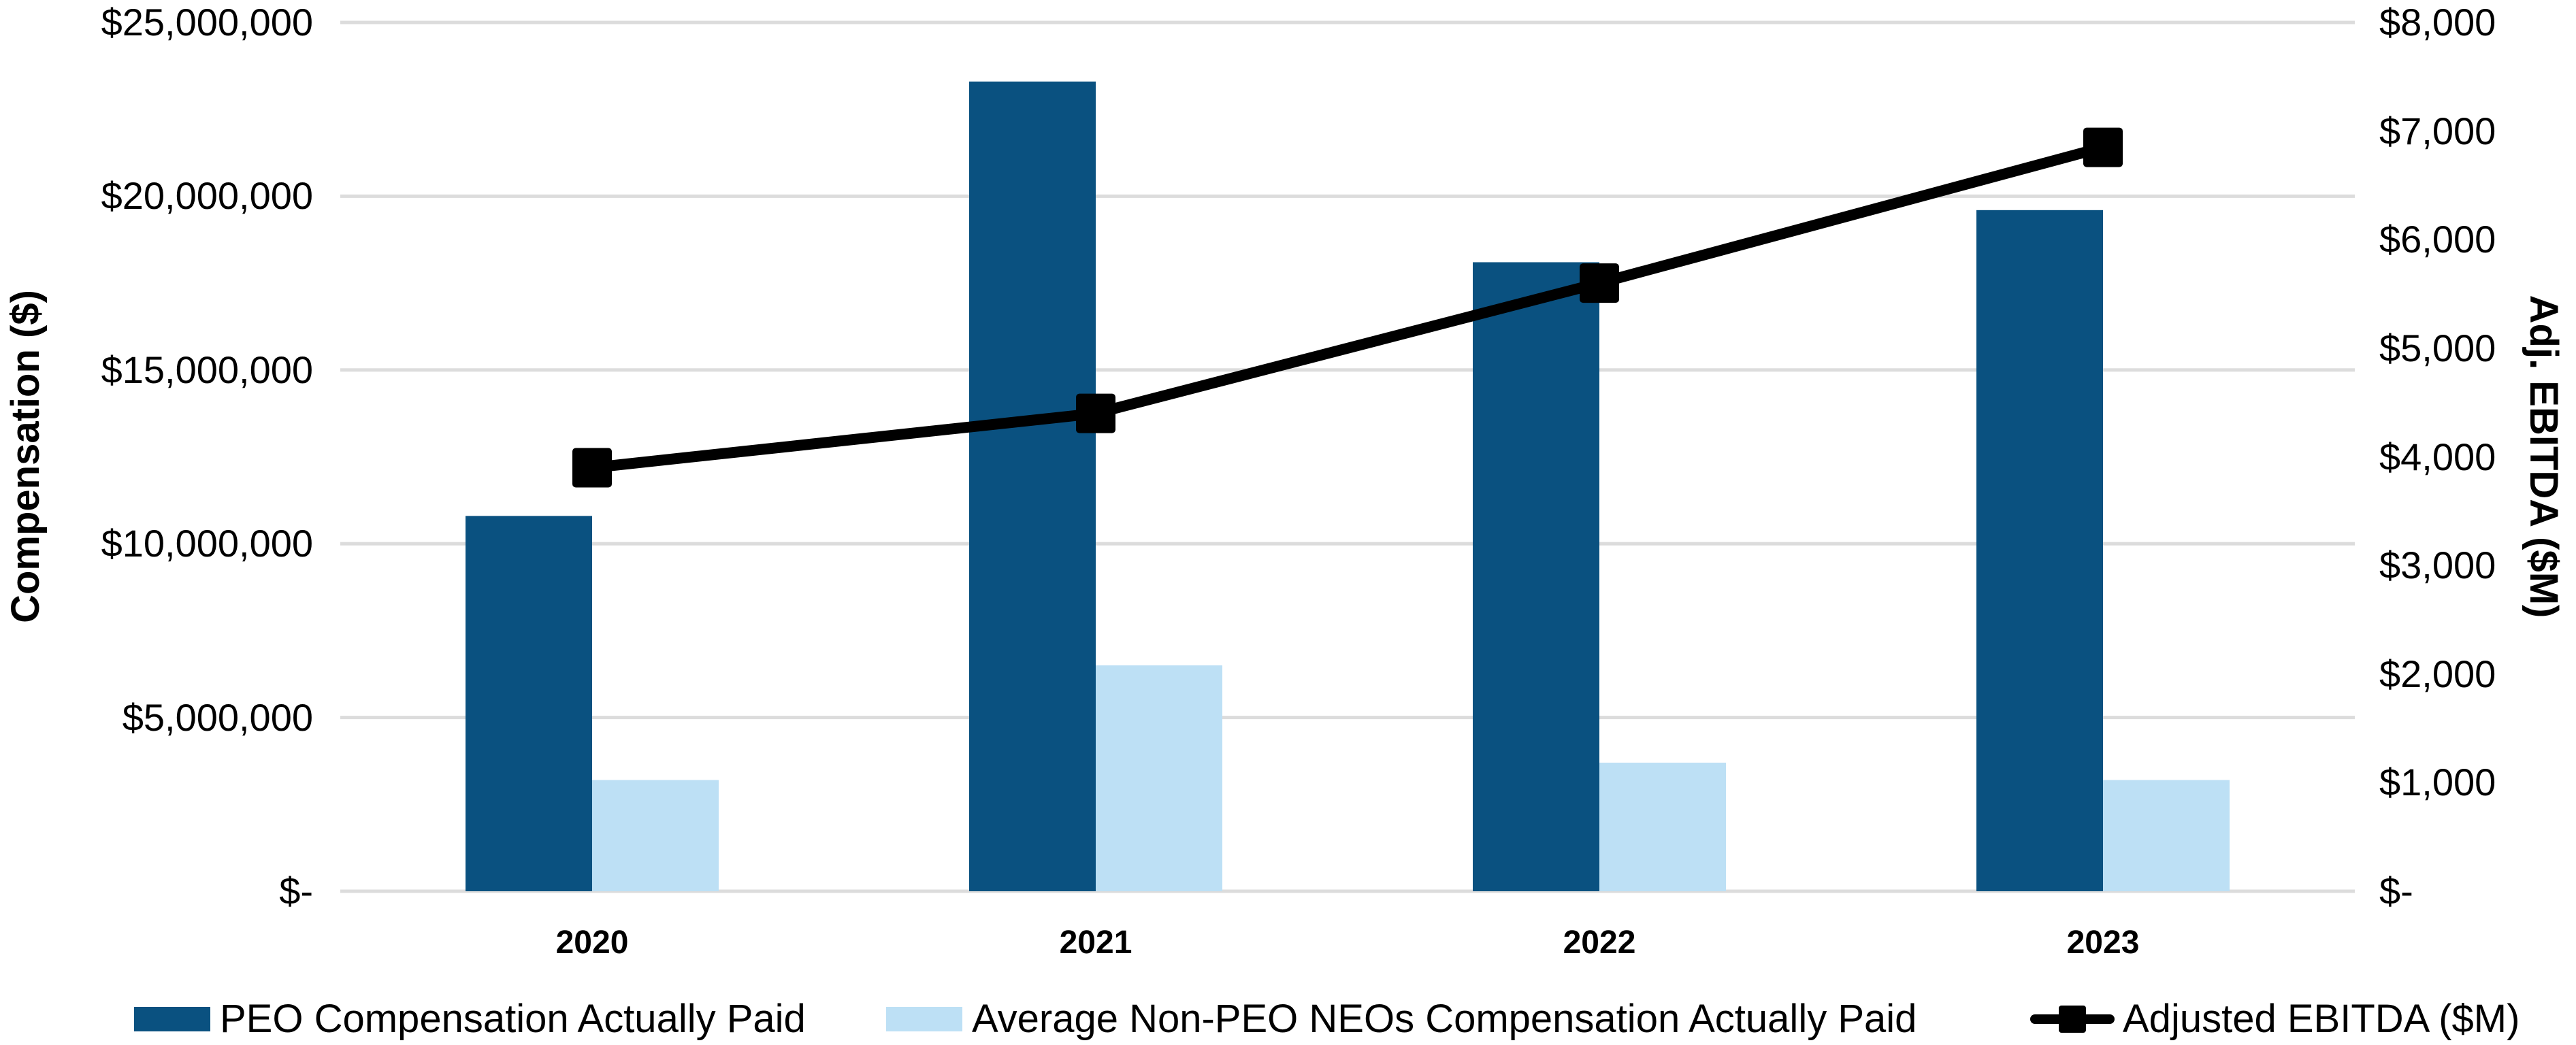 The height and width of the screenshot is (1045, 2576). Describe the element at coordinates (1599, 943) in the screenshot. I see `x-axis-year-label: 2022` at that location.